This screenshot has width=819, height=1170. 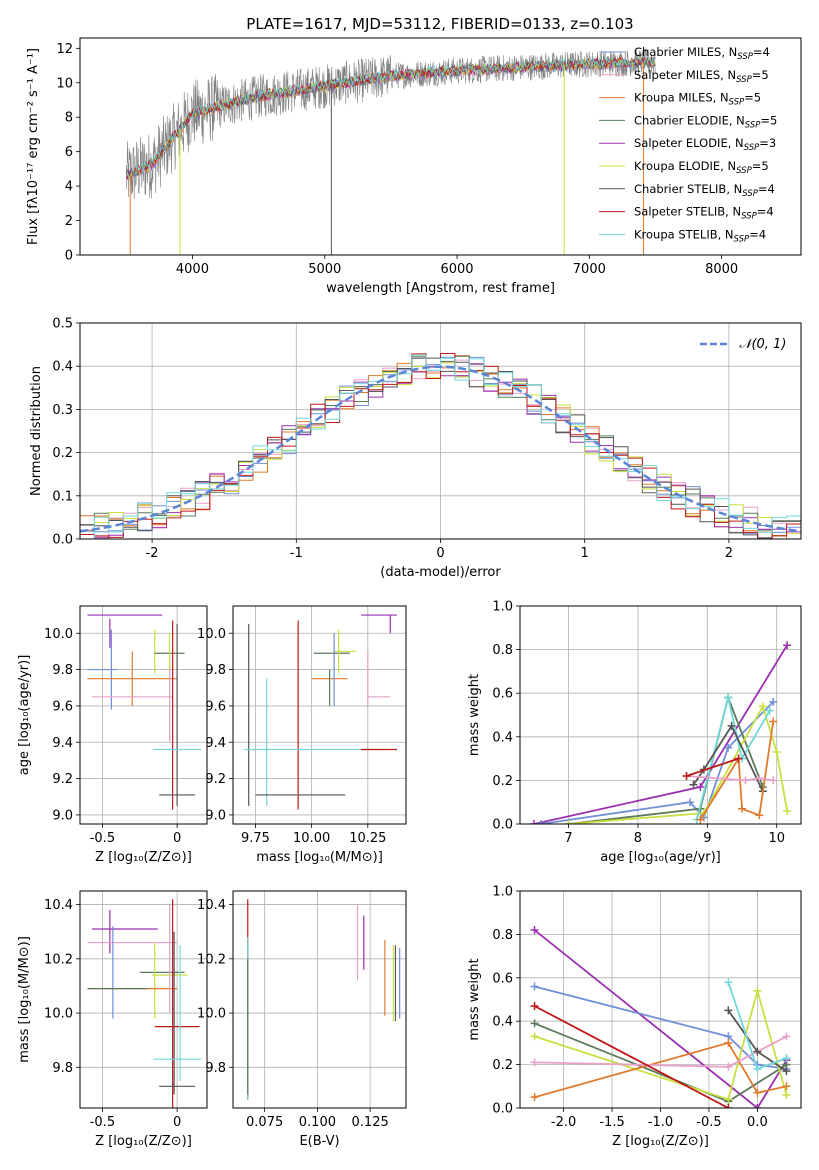 What do you see at coordinates (502, 935) in the screenshot?
I see `y-tick-label: 0.8` at bounding box center [502, 935].